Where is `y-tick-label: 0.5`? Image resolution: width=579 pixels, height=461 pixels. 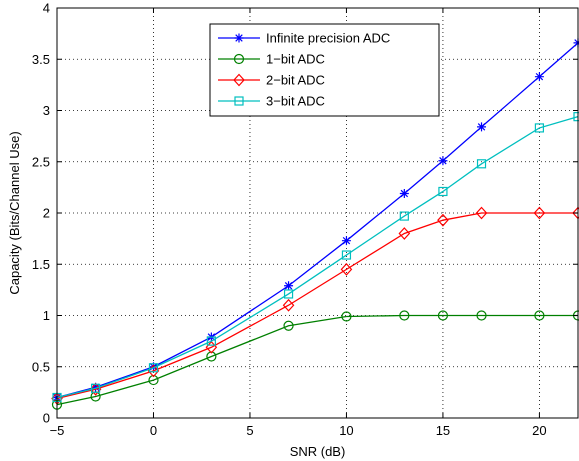
y-tick-label: 0.5 is located at coordinates (41, 366).